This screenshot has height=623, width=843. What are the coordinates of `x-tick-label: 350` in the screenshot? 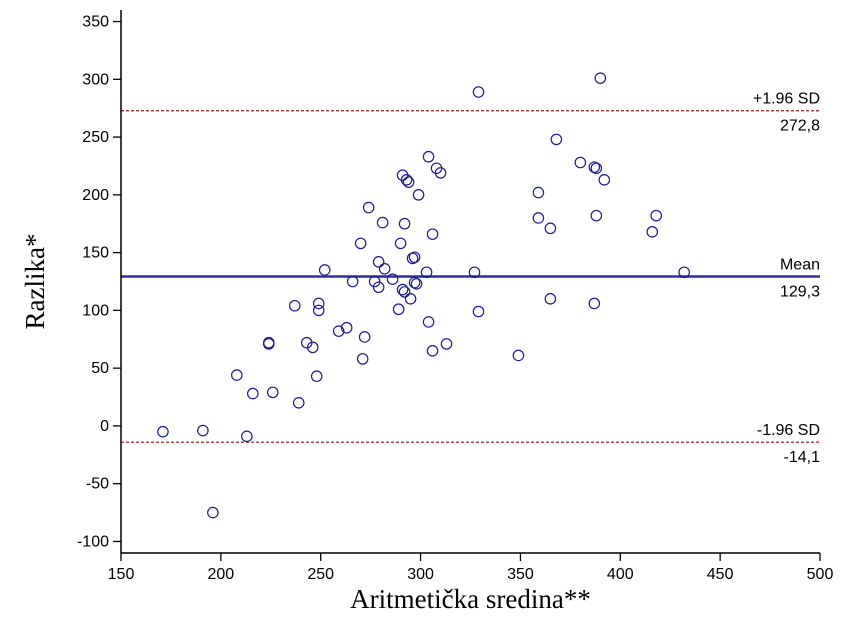 It's located at (520, 574).